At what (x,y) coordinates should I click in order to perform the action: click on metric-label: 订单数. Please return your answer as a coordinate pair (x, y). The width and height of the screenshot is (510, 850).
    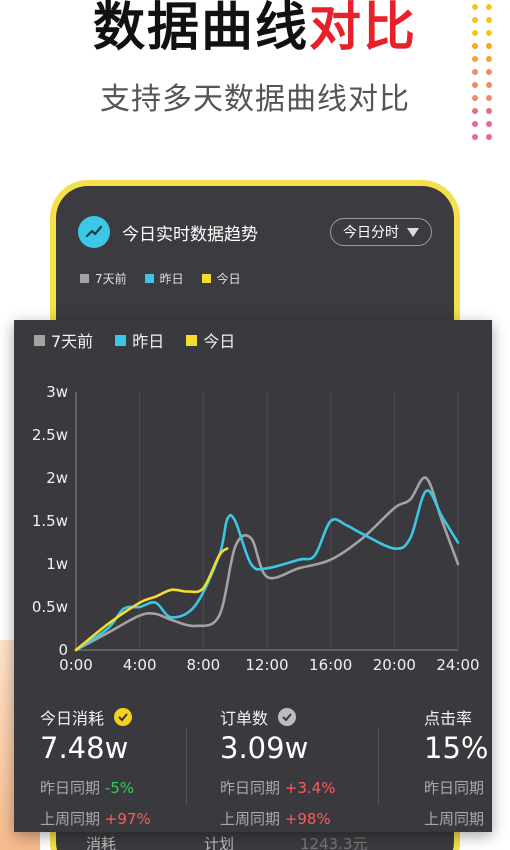
    Looking at the image, I should click on (258, 717).